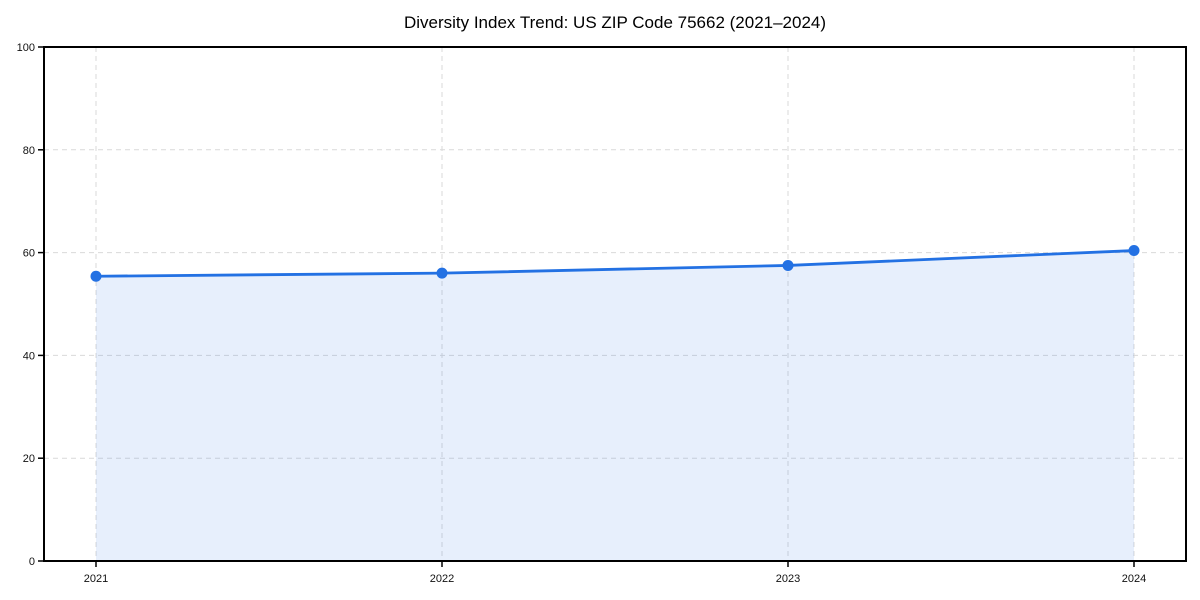 The height and width of the screenshot is (600, 1200). I want to click on data-point-2023, so click(788, 265).